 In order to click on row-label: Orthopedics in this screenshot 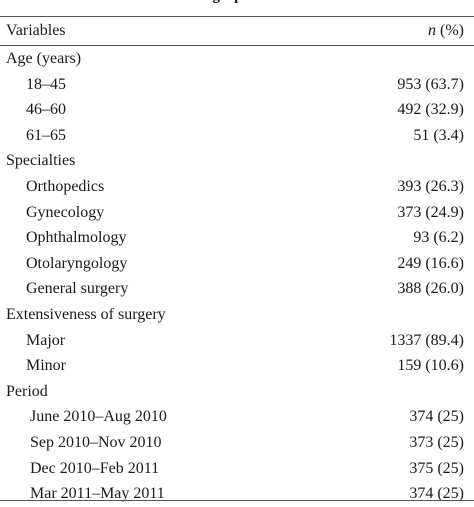, I will do `click(65, 186)`.